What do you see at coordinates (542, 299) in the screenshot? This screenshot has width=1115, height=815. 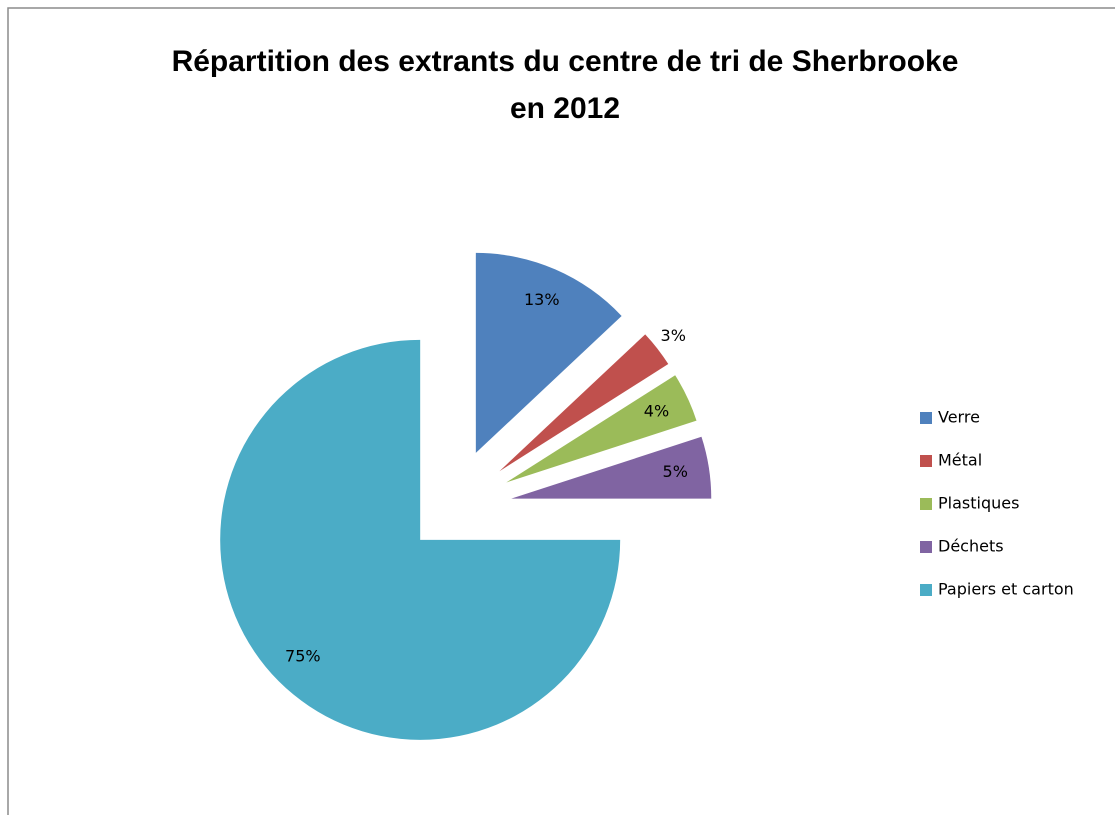 I see `data-label: 13%` at bounding box center [542, 299].